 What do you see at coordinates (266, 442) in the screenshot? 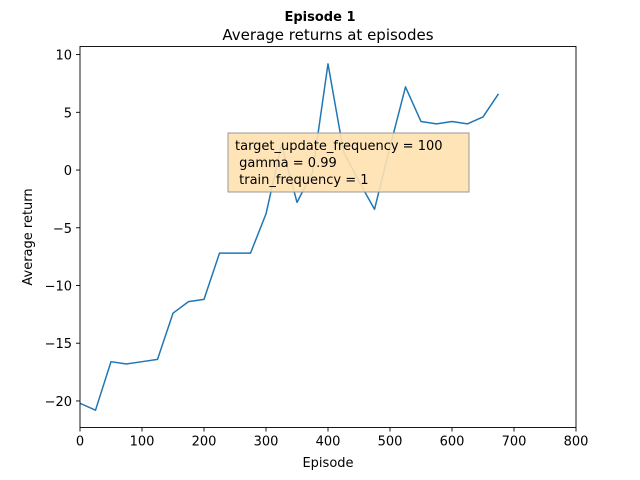
I see `x-tick-label: 300` at bounding box center [266, 442].